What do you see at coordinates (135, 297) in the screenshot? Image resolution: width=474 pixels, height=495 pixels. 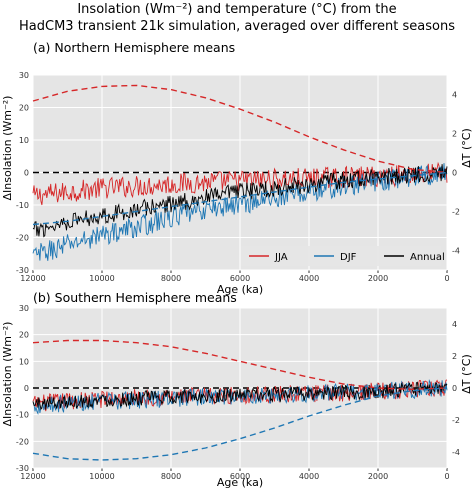 I see `panel-title: (b) Southern Hemisphere means` at bounding box center [135, 297].